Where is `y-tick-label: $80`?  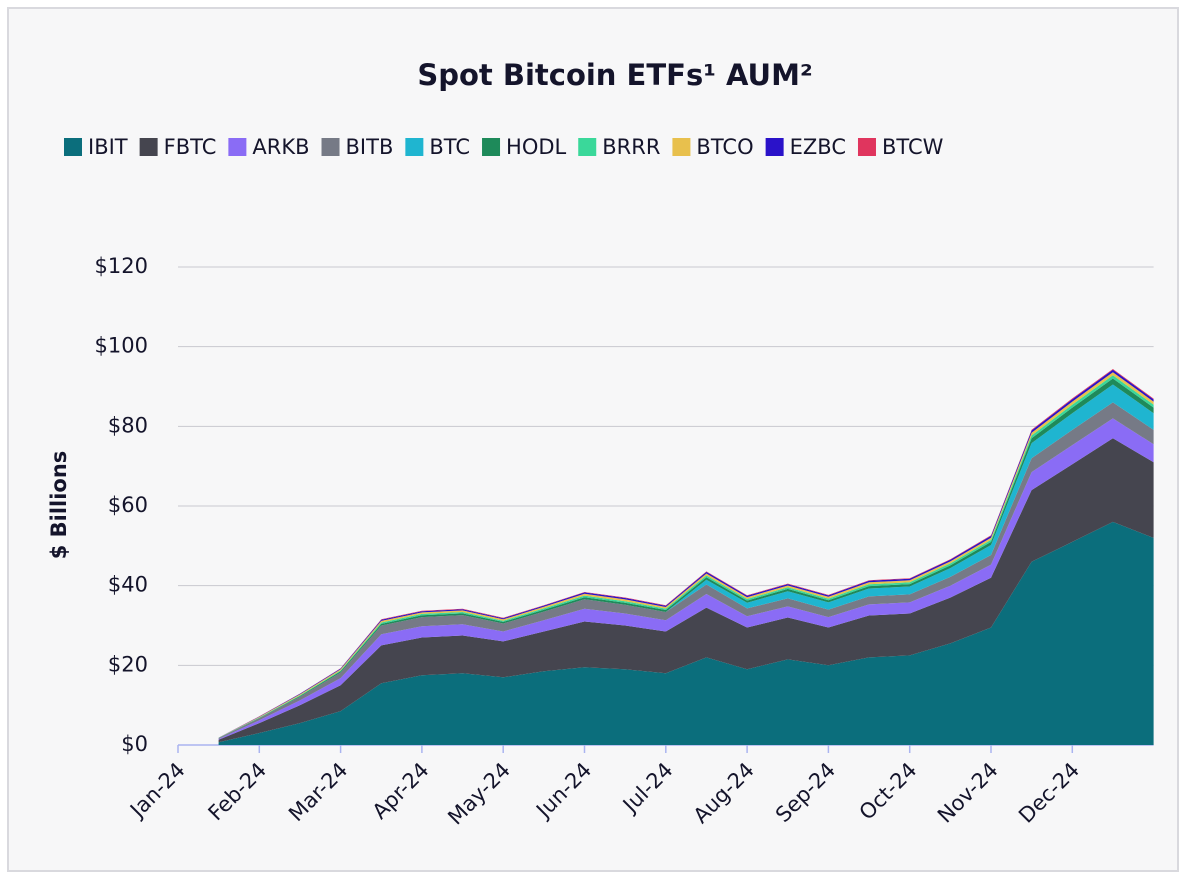
y-tick-label: $80 is located at coordinates (128, 425).